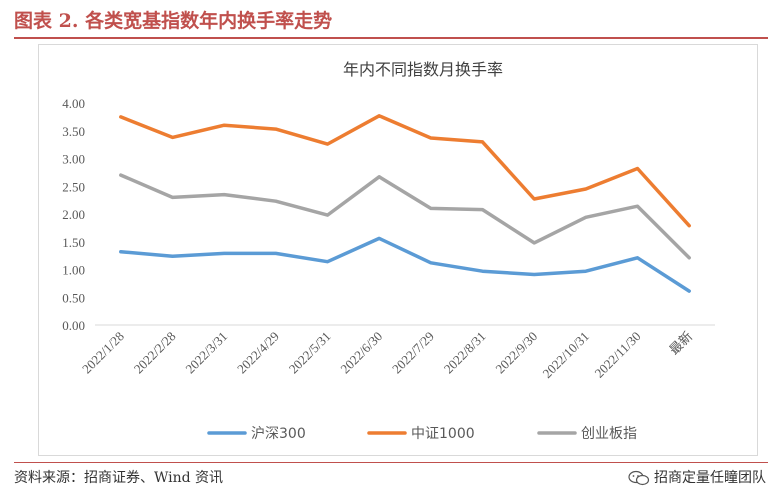 The image size is (782, 500). What do you see at coordinates (710, 478) in the screenshot?
I see `watermark-text: 招商定量任瞳团队` at bounding box center [710, 478].